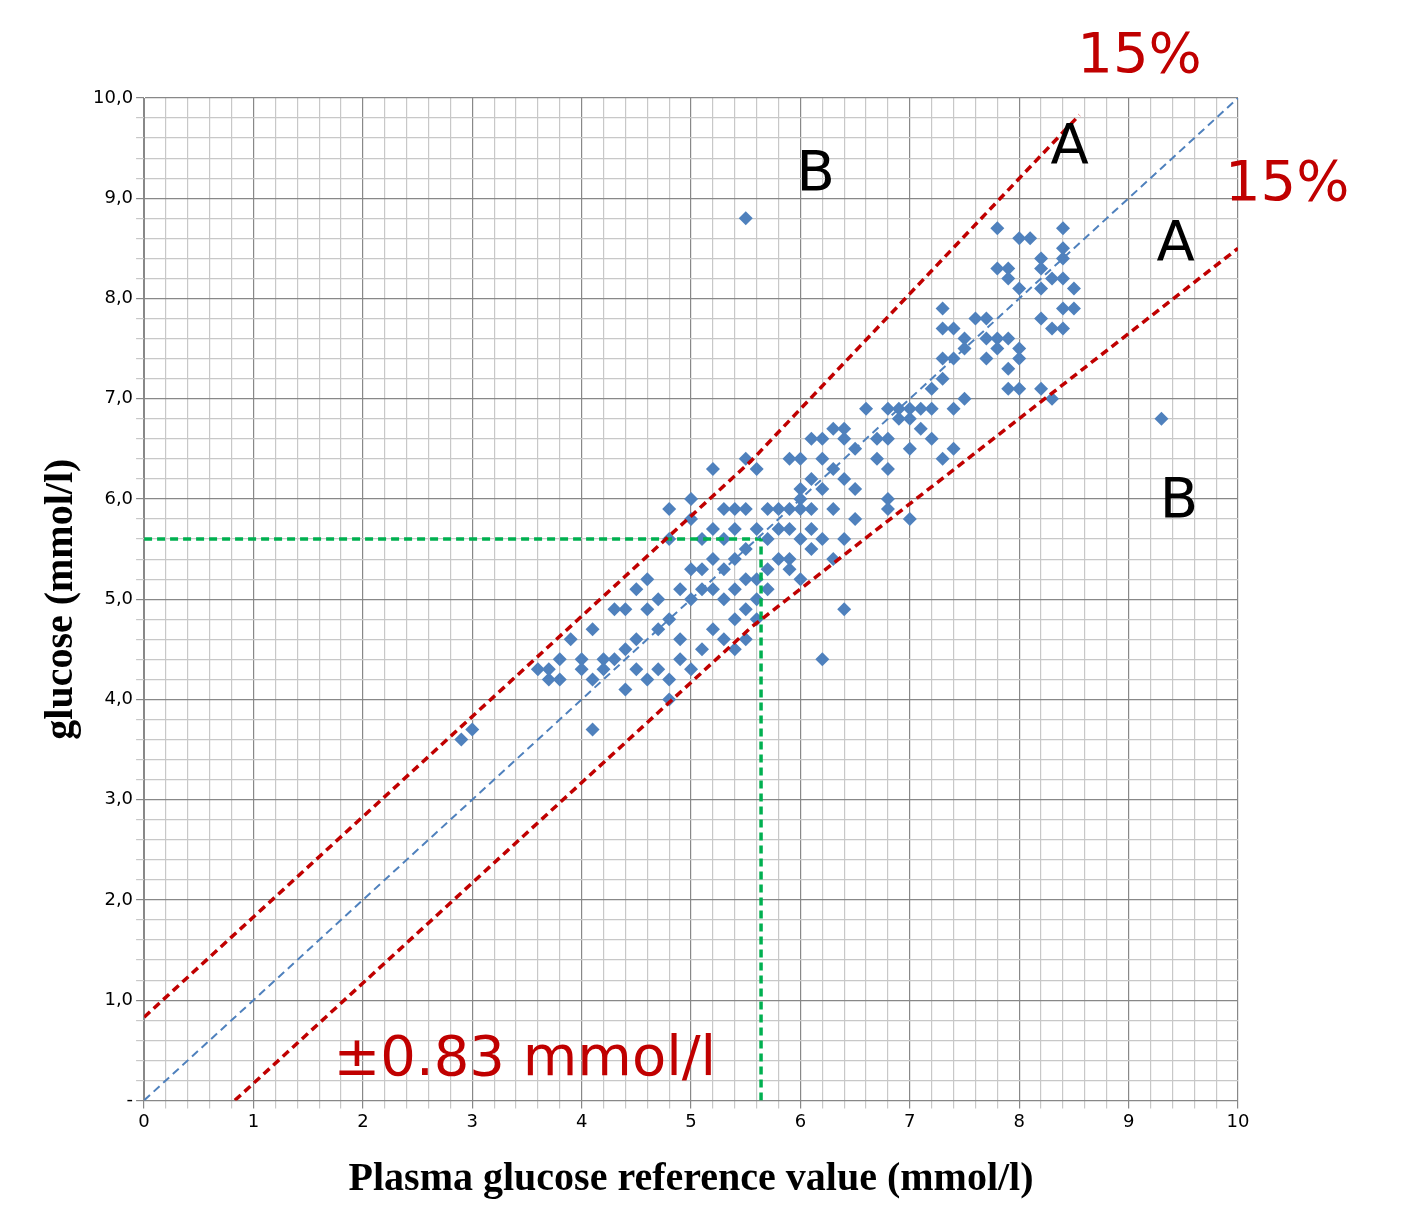 The width and height of the screenshot is (1420, 1230). I want to click on y-axis-title: glucose (mmol/l), so click(59, 599).